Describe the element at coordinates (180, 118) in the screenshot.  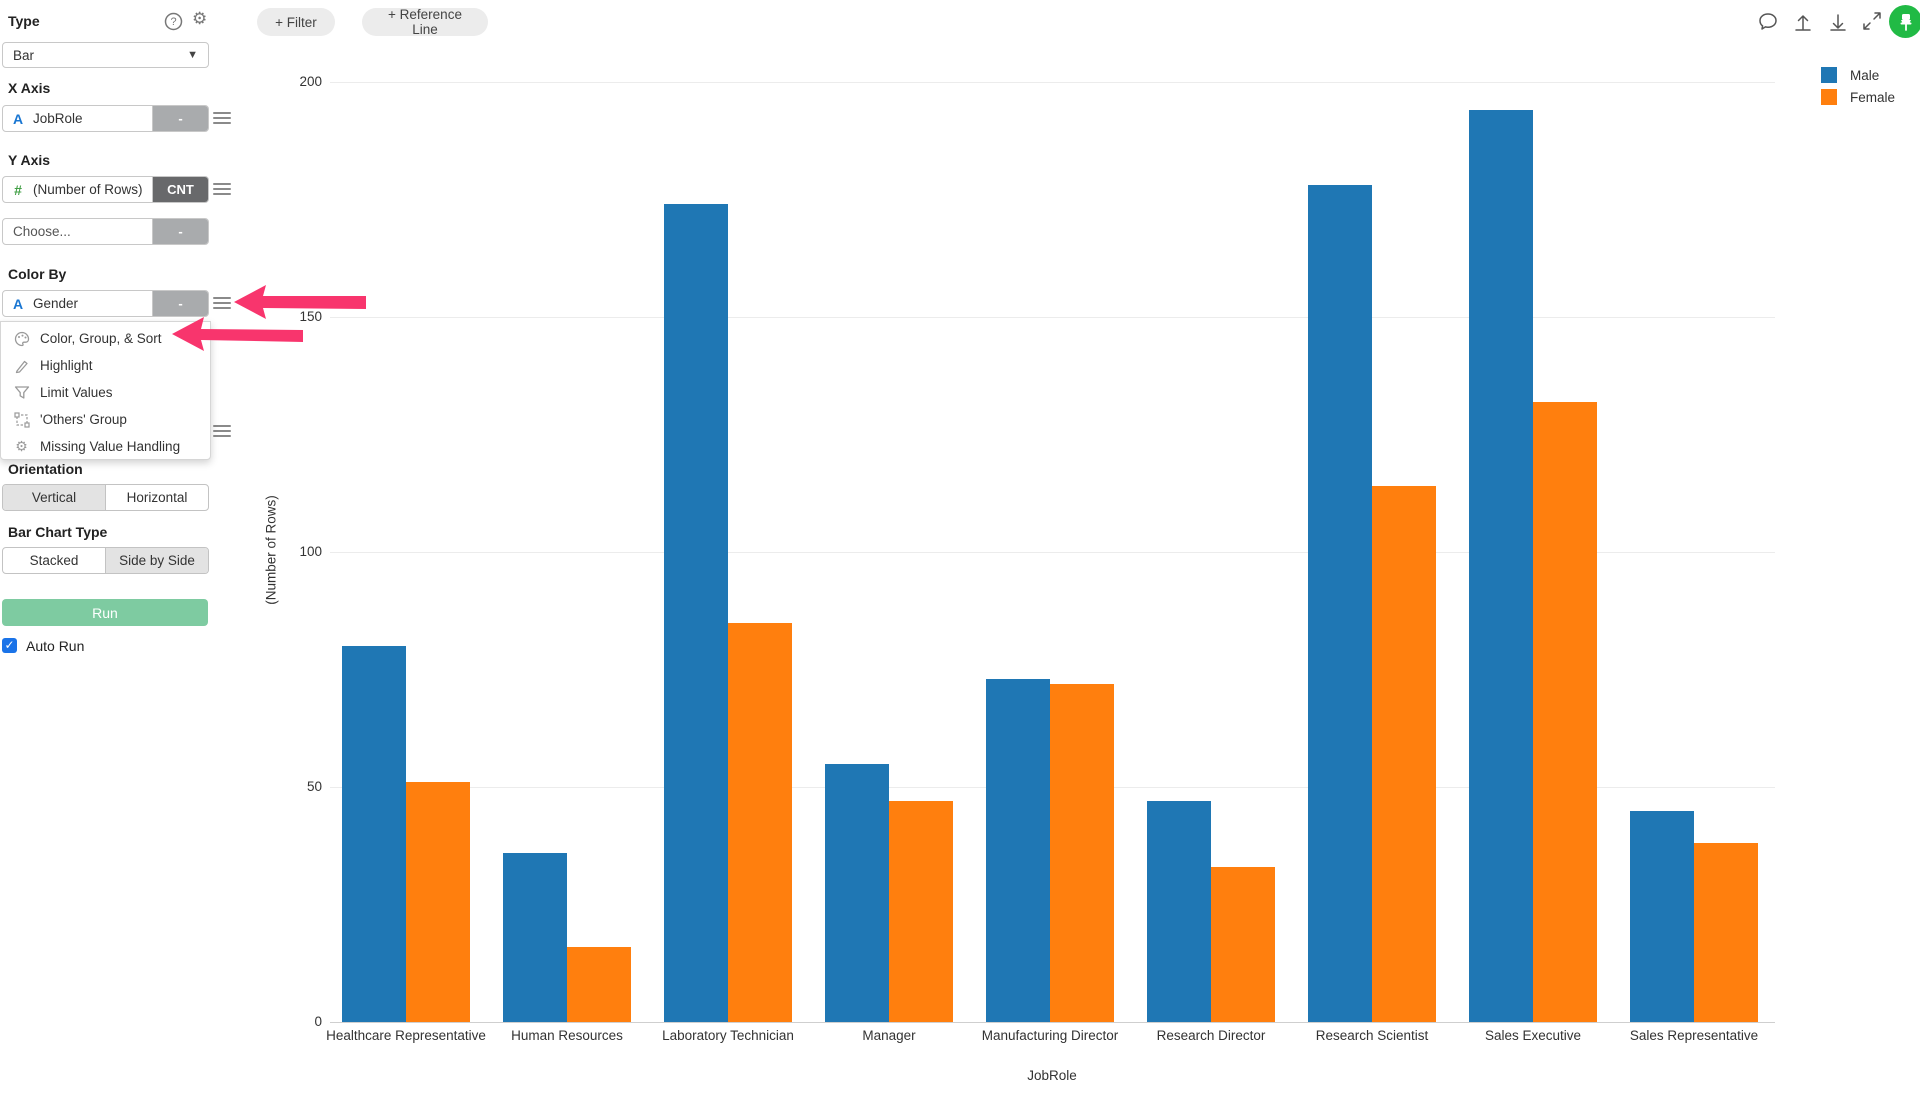
I see `x-axis-agg-button: -` at that location.